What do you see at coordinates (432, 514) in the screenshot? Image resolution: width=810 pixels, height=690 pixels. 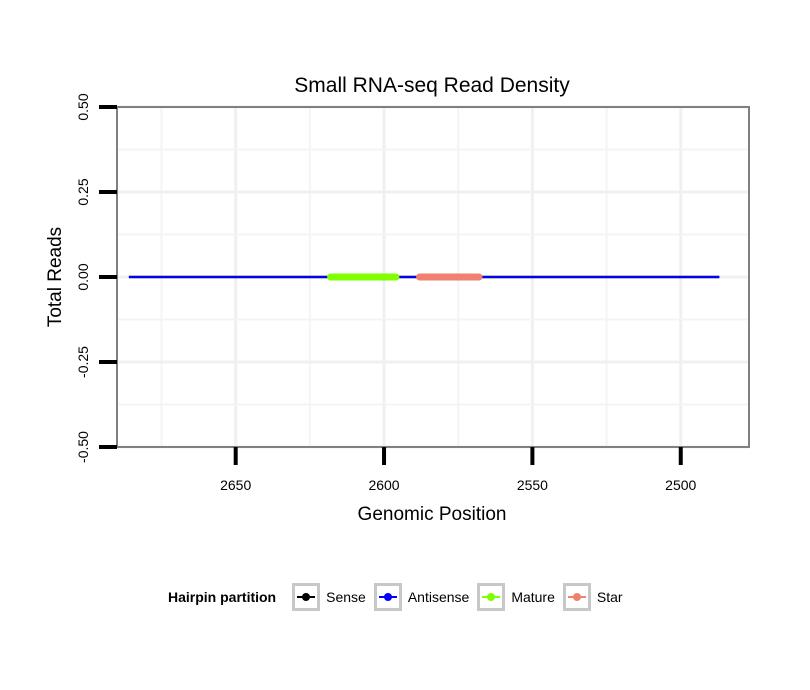 I see `x-axis-label: Genomic Position` at bounding box center [432, 514].